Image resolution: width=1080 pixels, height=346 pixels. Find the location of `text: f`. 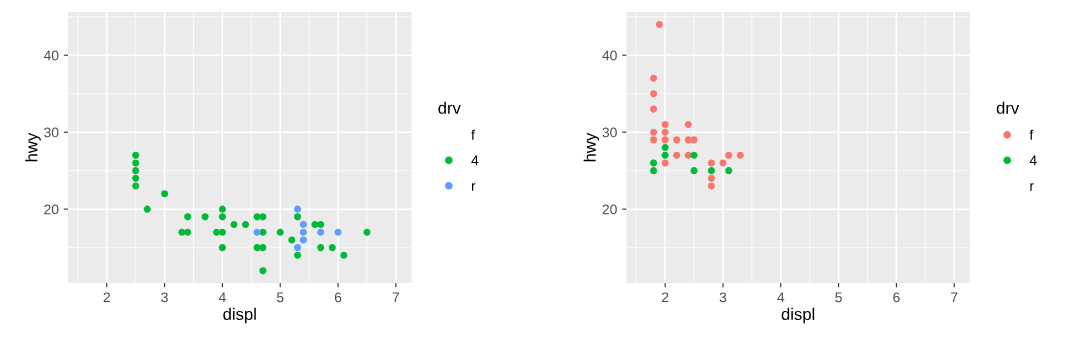

text: f is located at coordinates (473, 134).